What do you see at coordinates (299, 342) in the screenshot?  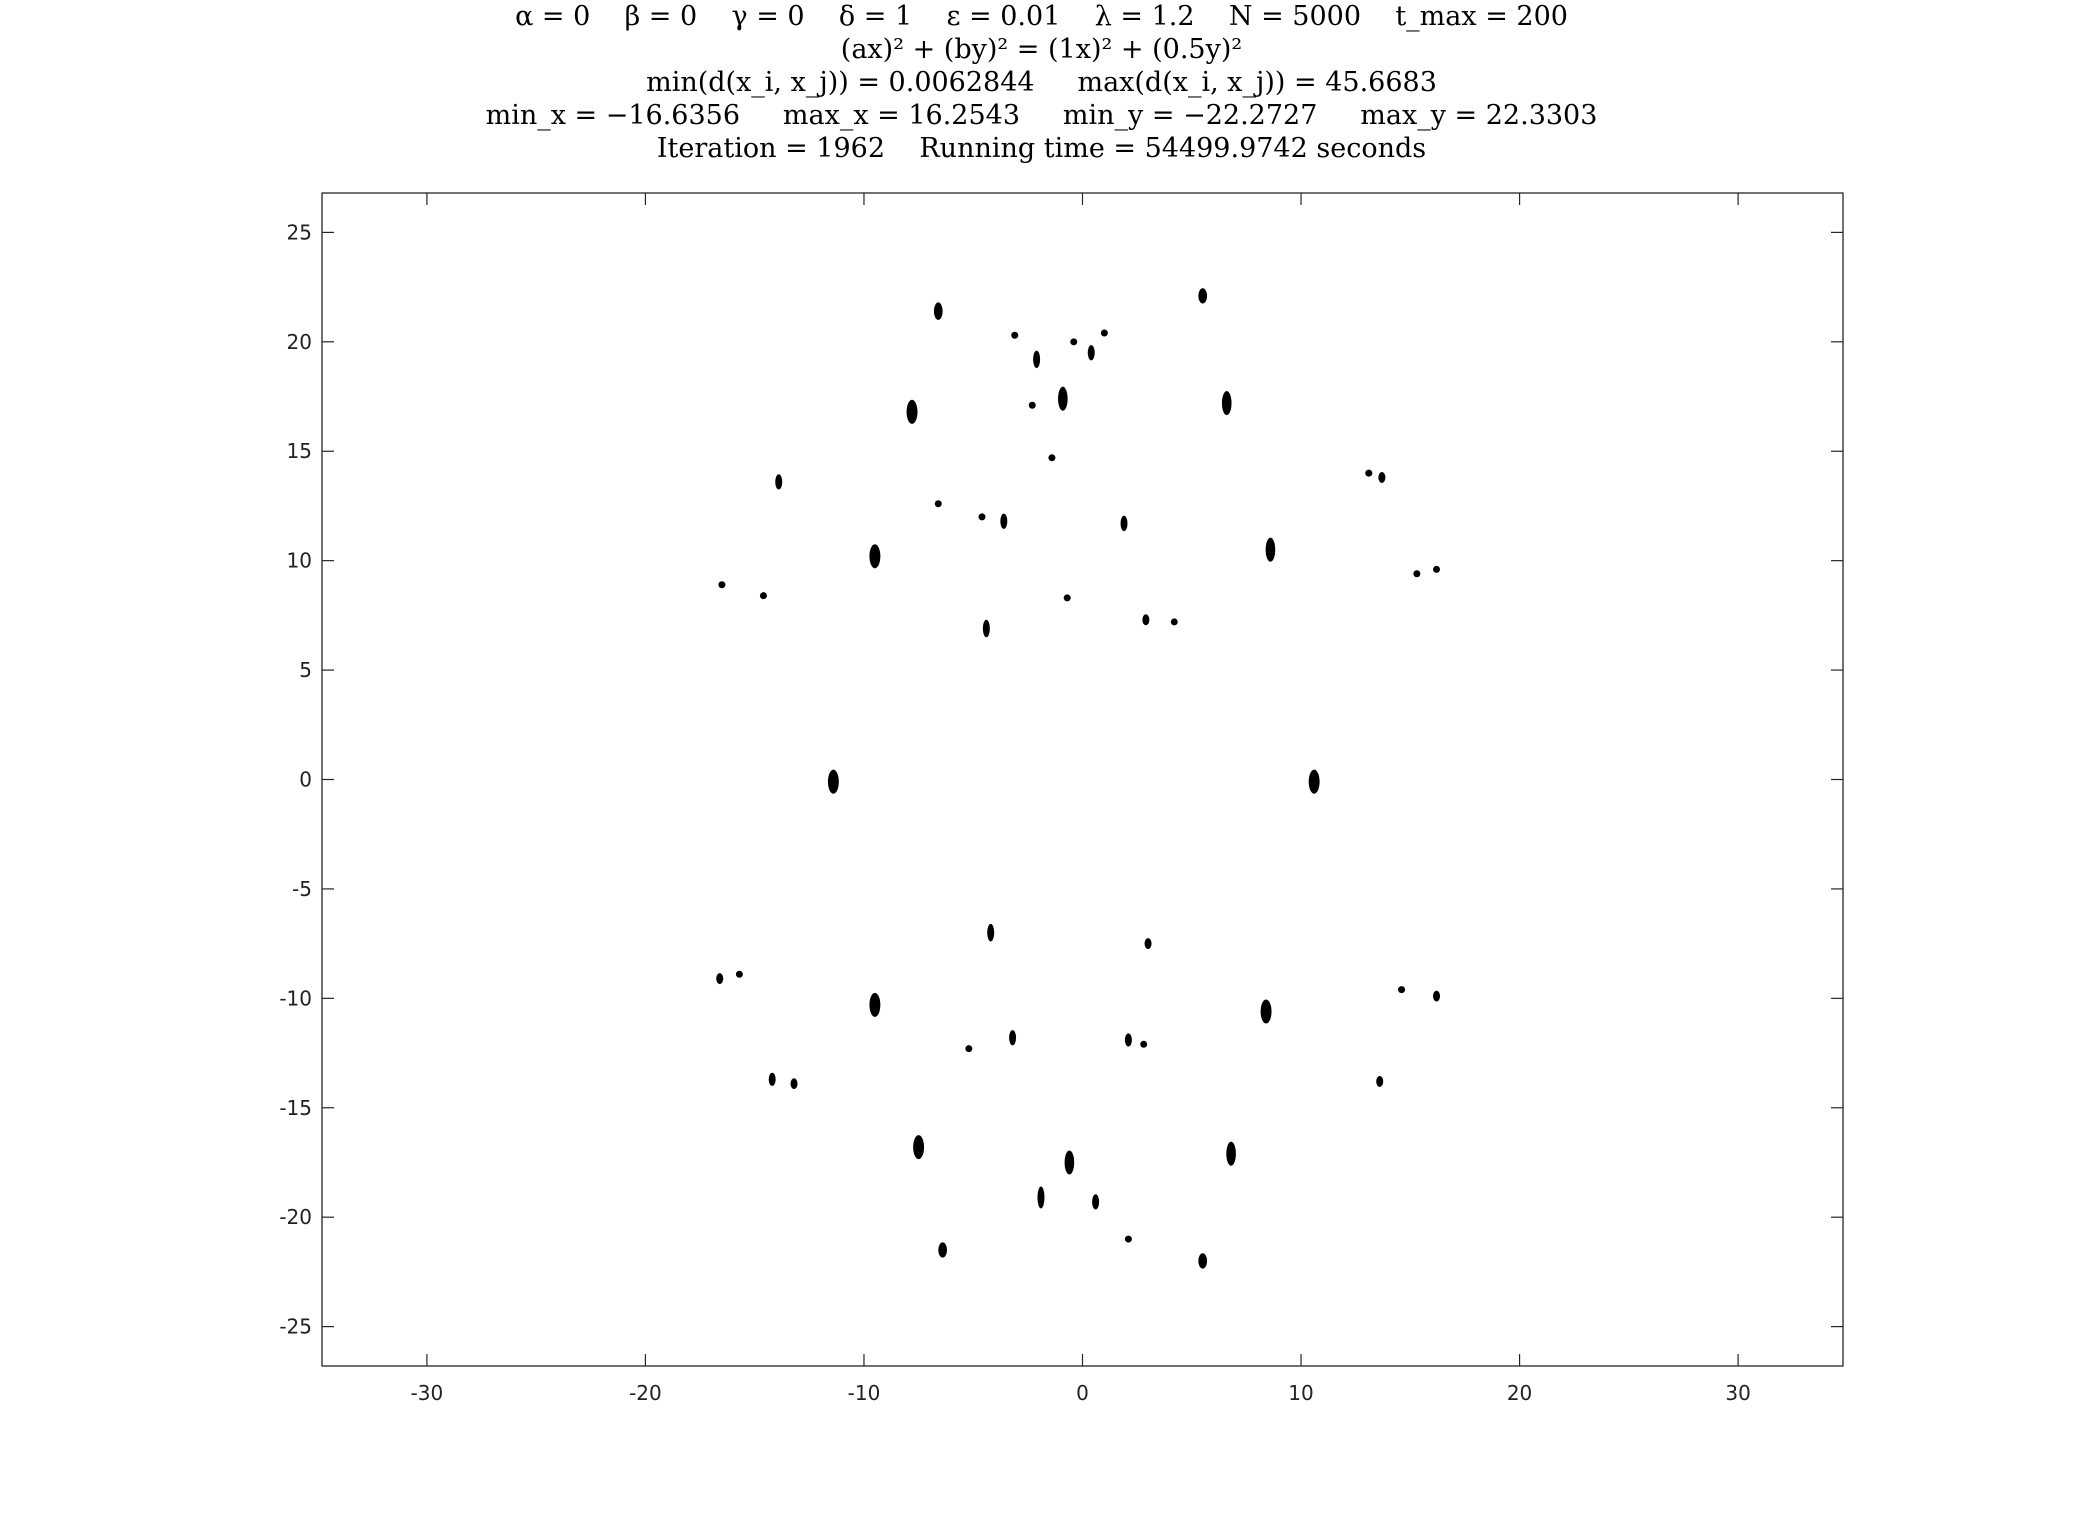 I see `y-tick-label: 20` at bounding box center [299, 342].